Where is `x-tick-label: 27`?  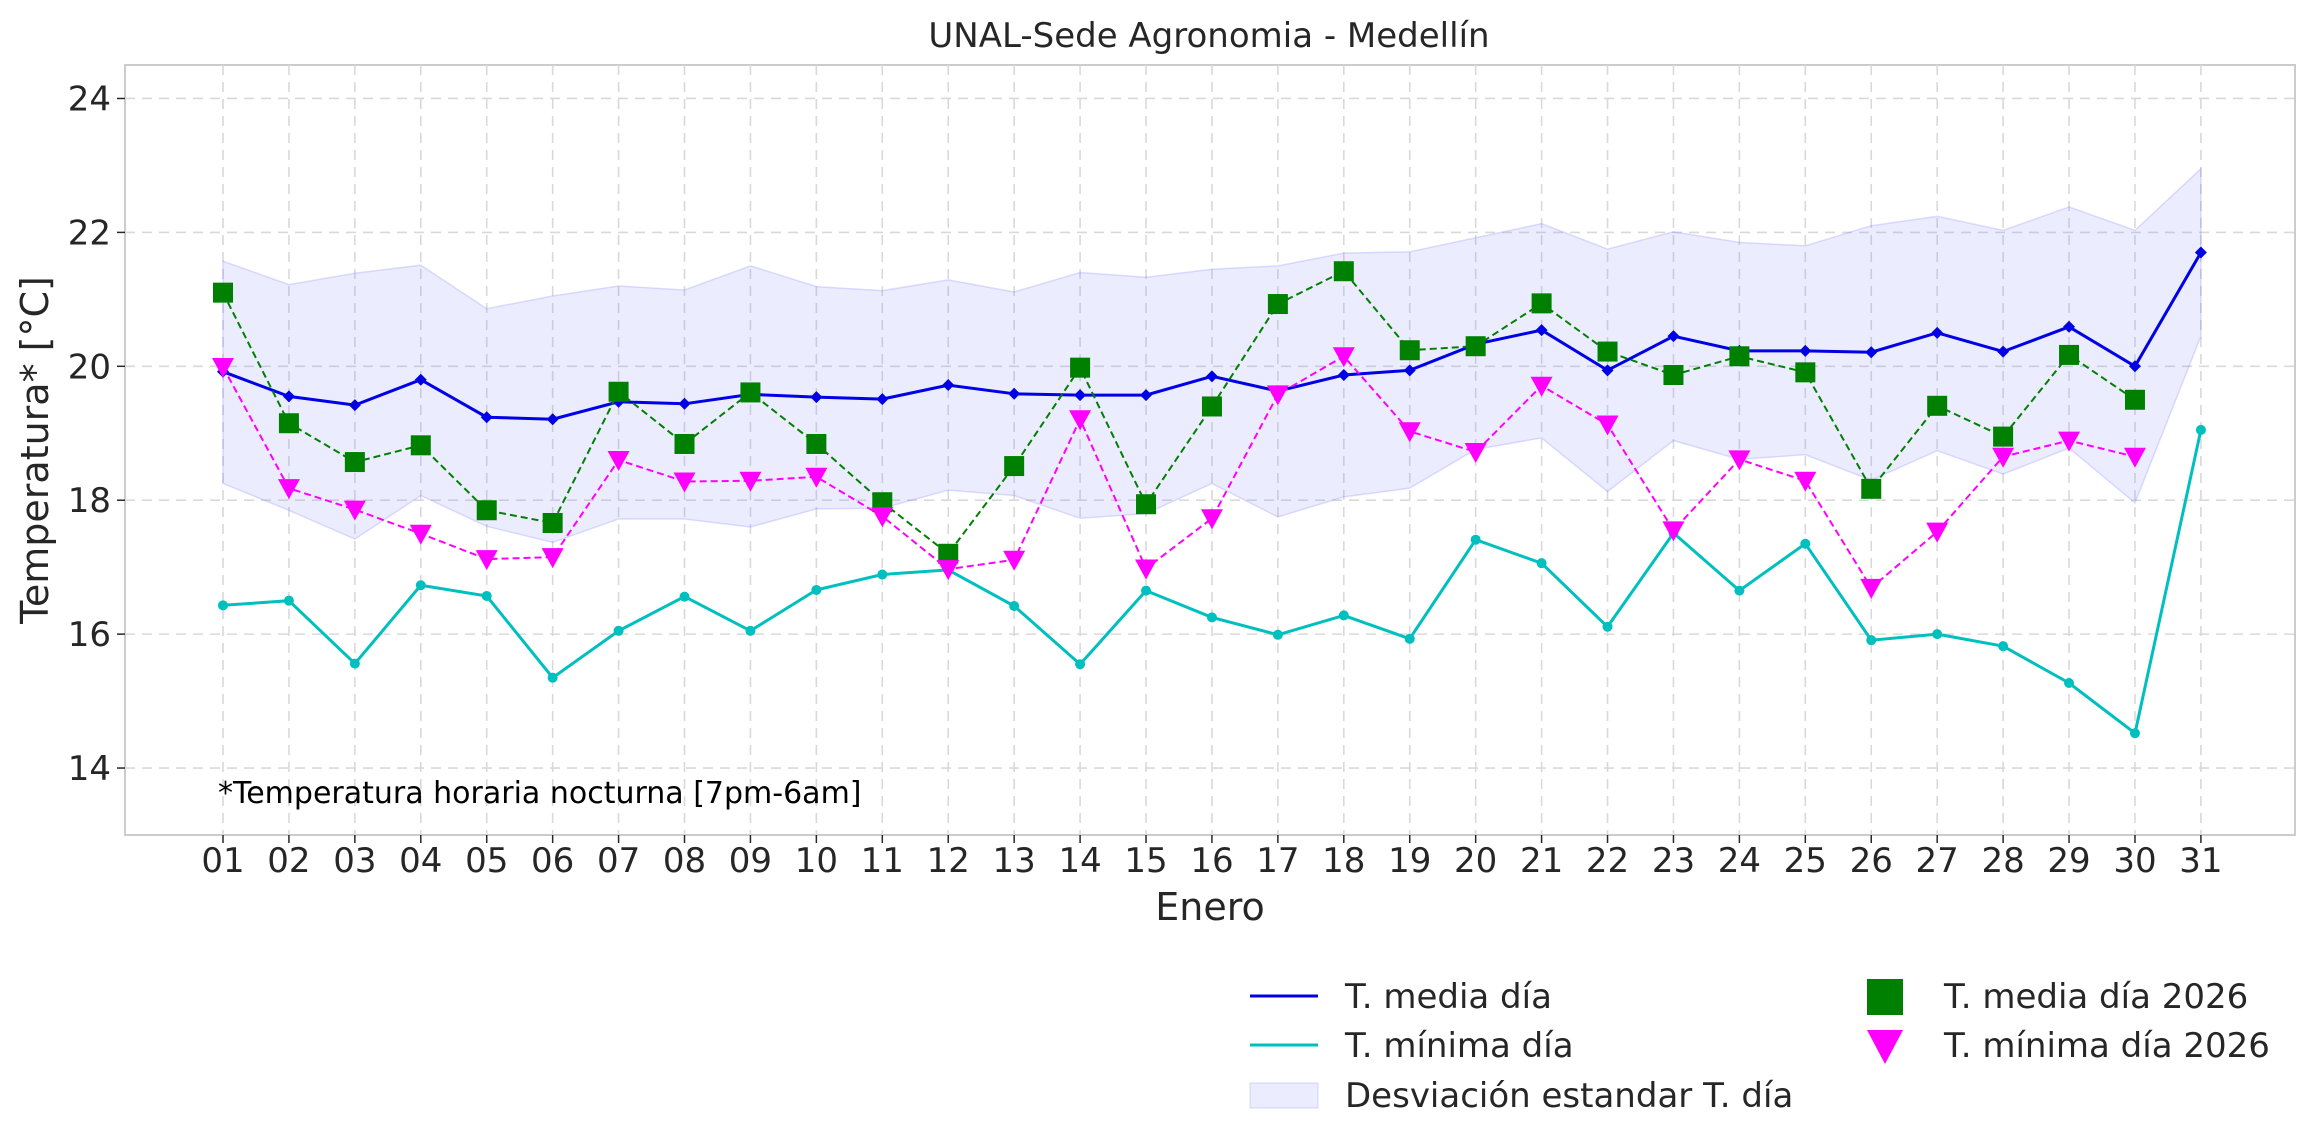 x-tick-label: 27 is located at coordinates (1937, 861).